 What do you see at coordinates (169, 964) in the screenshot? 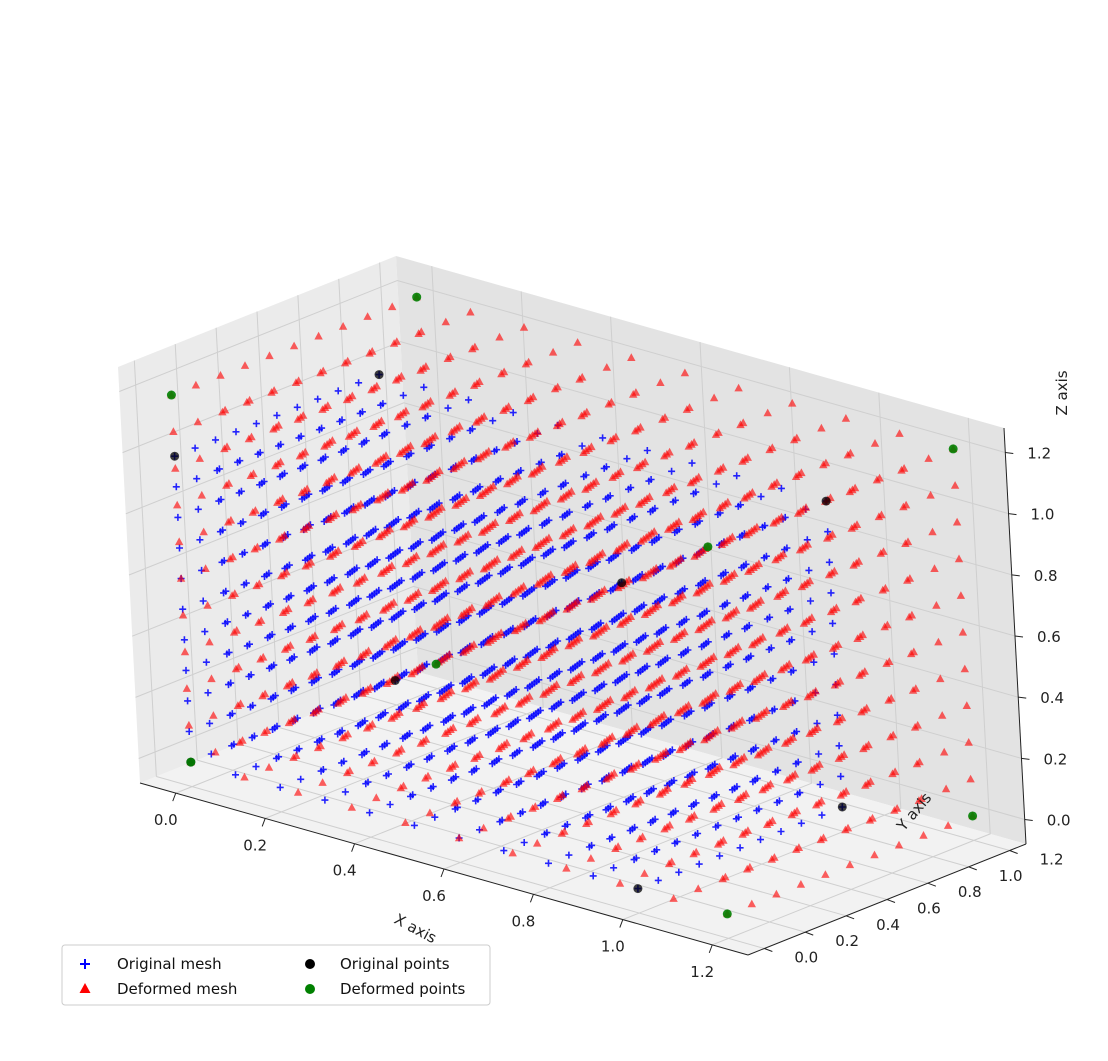
I see `legend-label-original-mesh: Original mesh` at bounding box center [169, 964].